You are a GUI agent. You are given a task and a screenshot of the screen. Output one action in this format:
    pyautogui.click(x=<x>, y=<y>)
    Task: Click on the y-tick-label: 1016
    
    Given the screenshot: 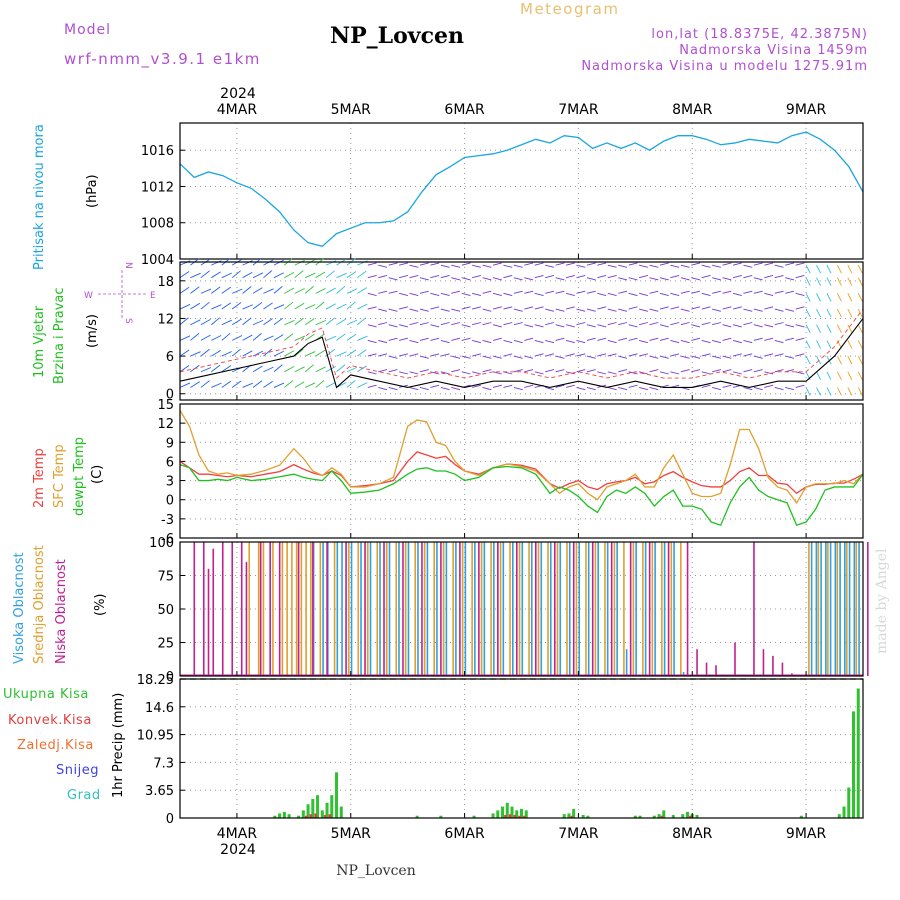 What is the action you would take?
    pyautogui.click(x=157, y=151)
    